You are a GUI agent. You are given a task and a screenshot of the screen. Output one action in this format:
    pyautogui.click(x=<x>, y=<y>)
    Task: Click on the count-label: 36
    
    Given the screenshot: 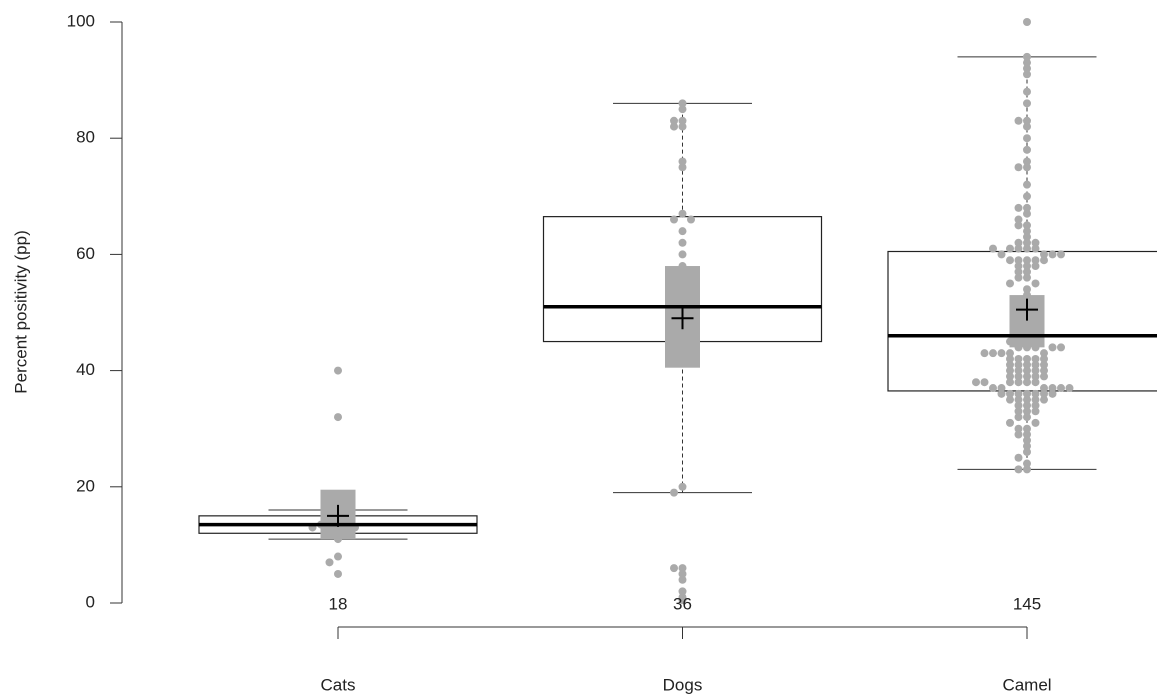 What is the action you would take?
    pyautogui.click(x=682, y=603)
    